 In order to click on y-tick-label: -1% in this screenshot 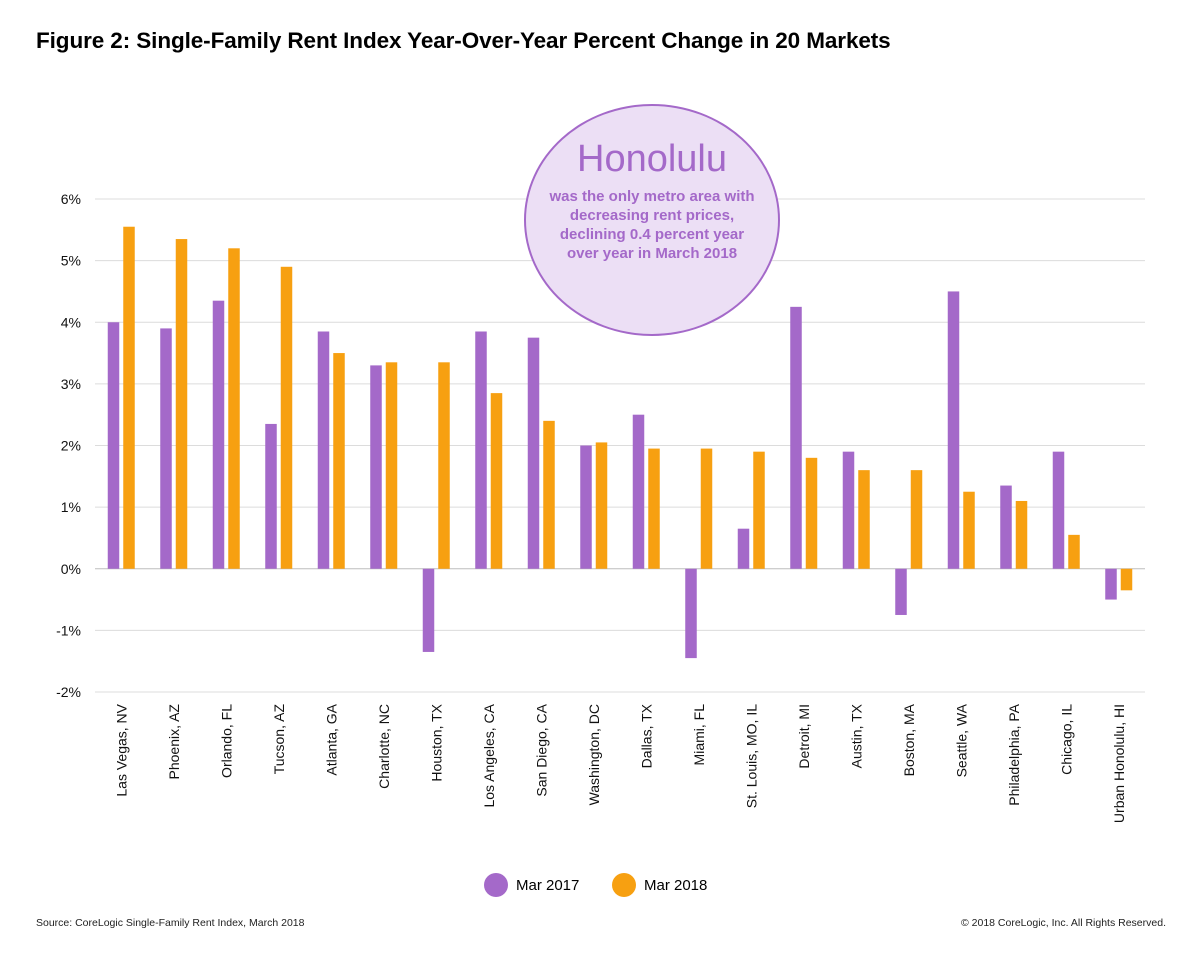, I will do `click(68, 630)`.